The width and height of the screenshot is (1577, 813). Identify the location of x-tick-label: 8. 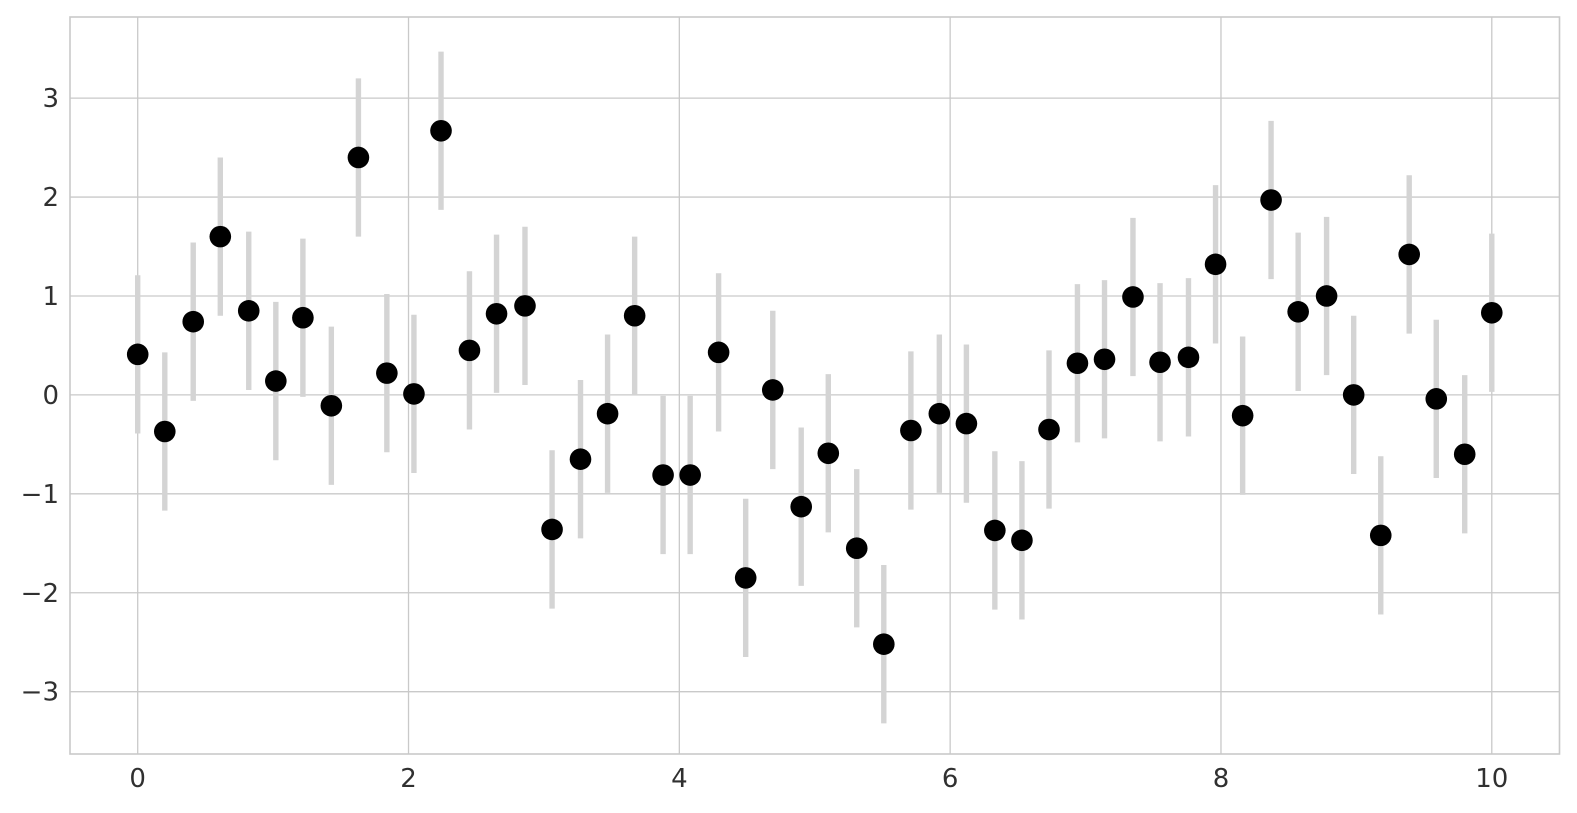
(1221, 779).